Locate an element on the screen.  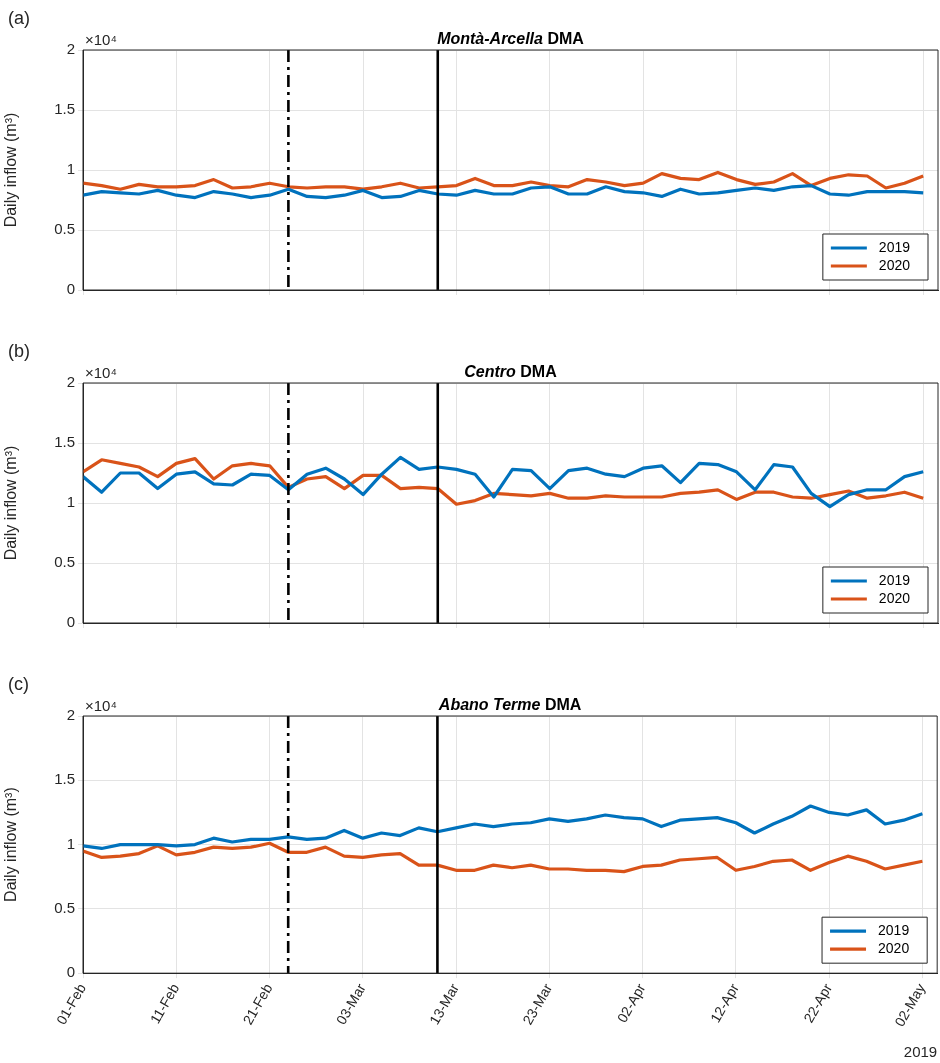
chart-title: Abano Terme DMA is located at coordinates (509, 704).